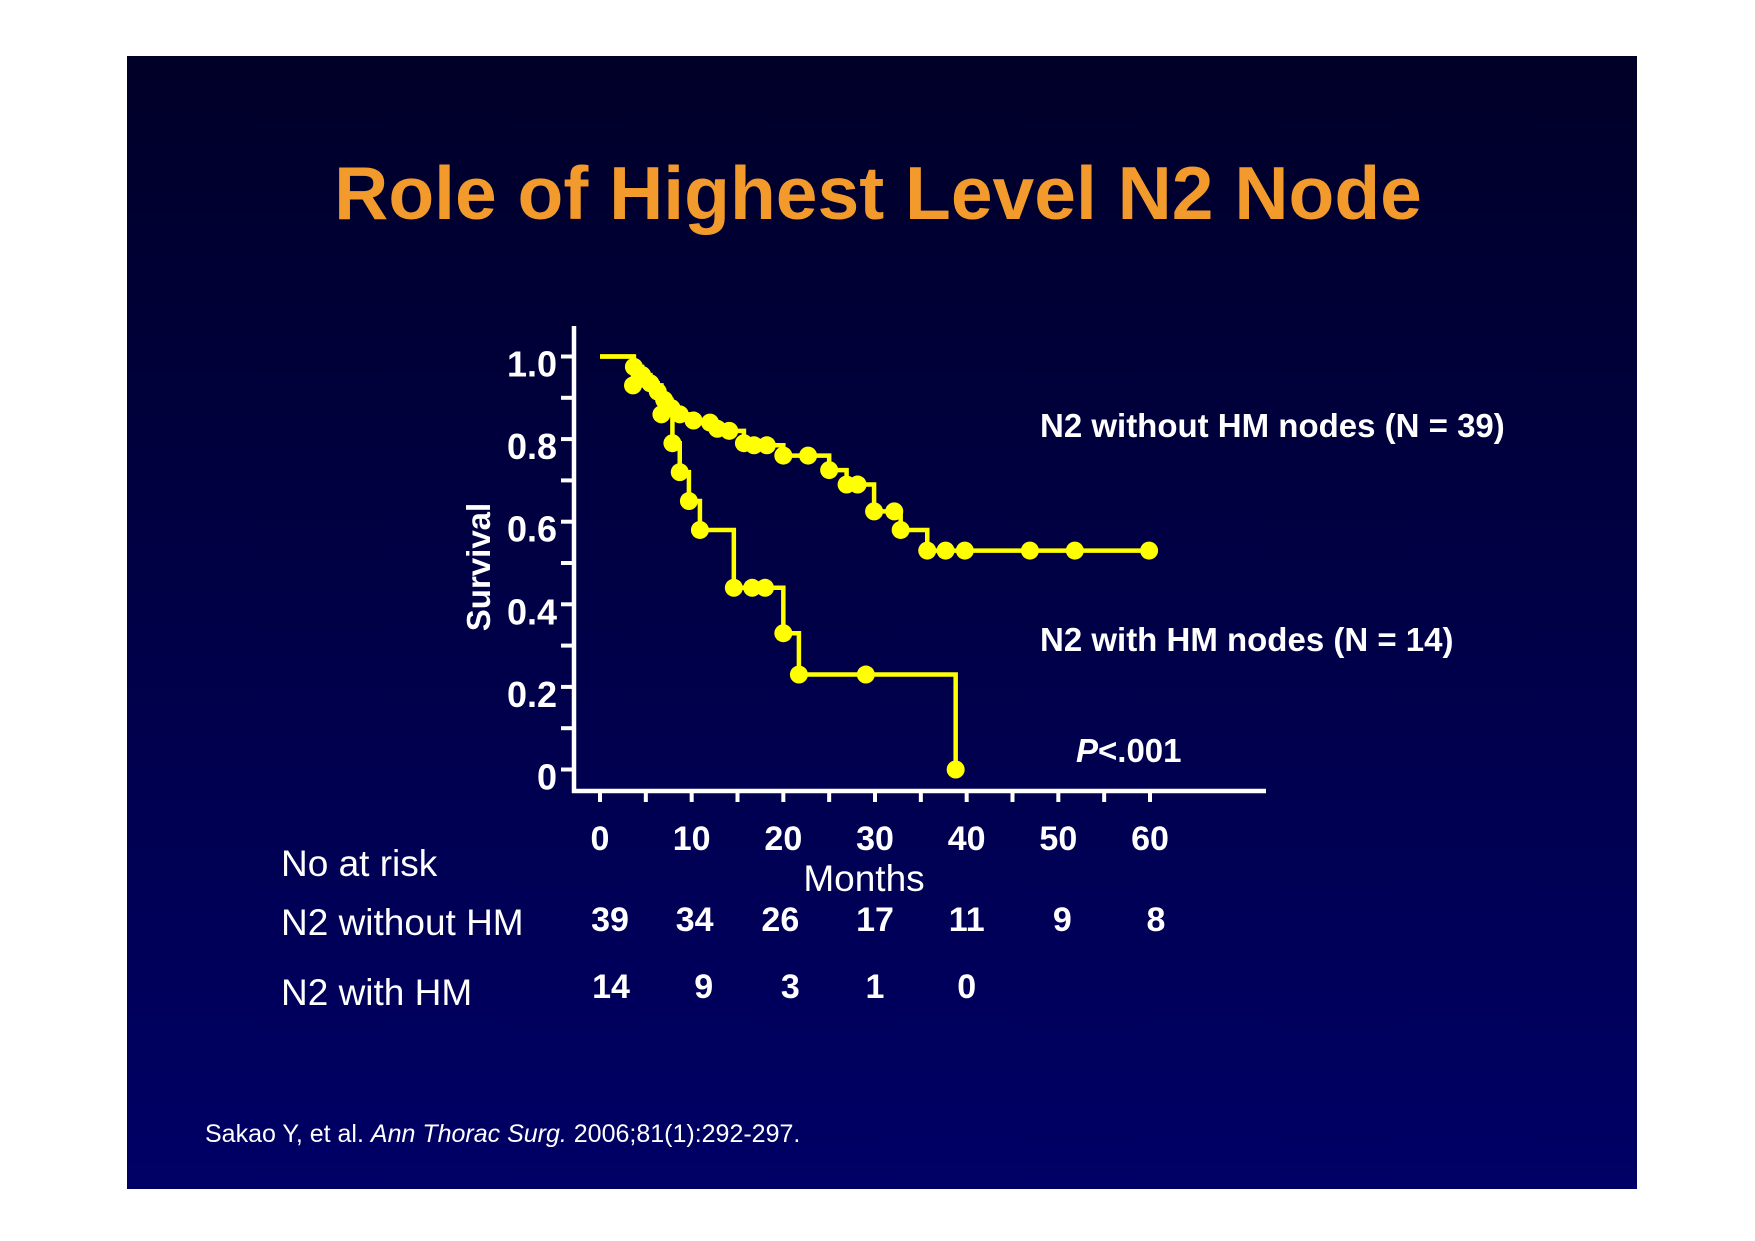 The width and height of the screenshot is (1755, 1241). I want to click on p-value-annotation: P<.001, so click(1129, 750).